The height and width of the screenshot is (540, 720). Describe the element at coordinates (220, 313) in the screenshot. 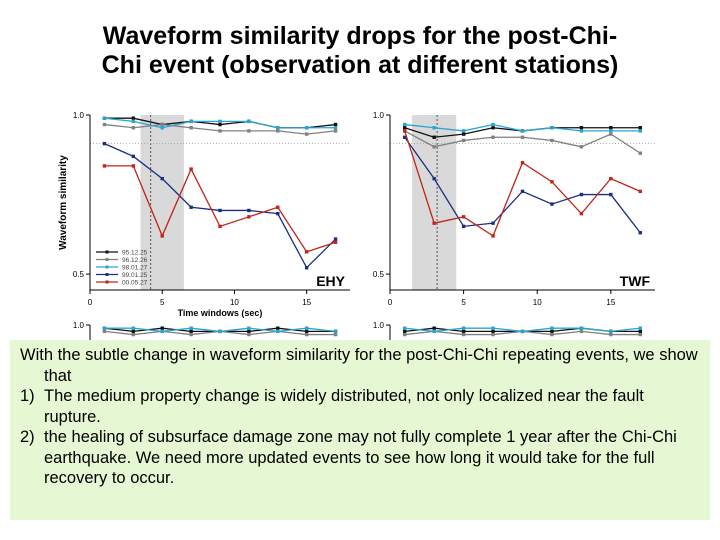

I see `x-axis-label: Time windows (sec)` at that location.